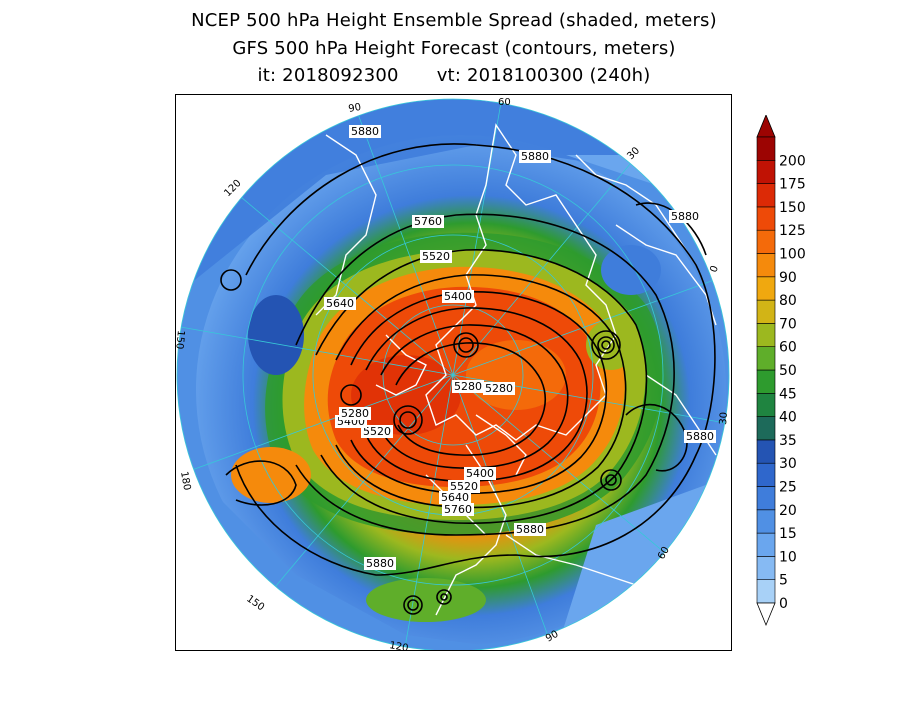 Image resolution: width=908 pixels, height=702 pixels. I want to click on latitude-circle, so click(453, 375).